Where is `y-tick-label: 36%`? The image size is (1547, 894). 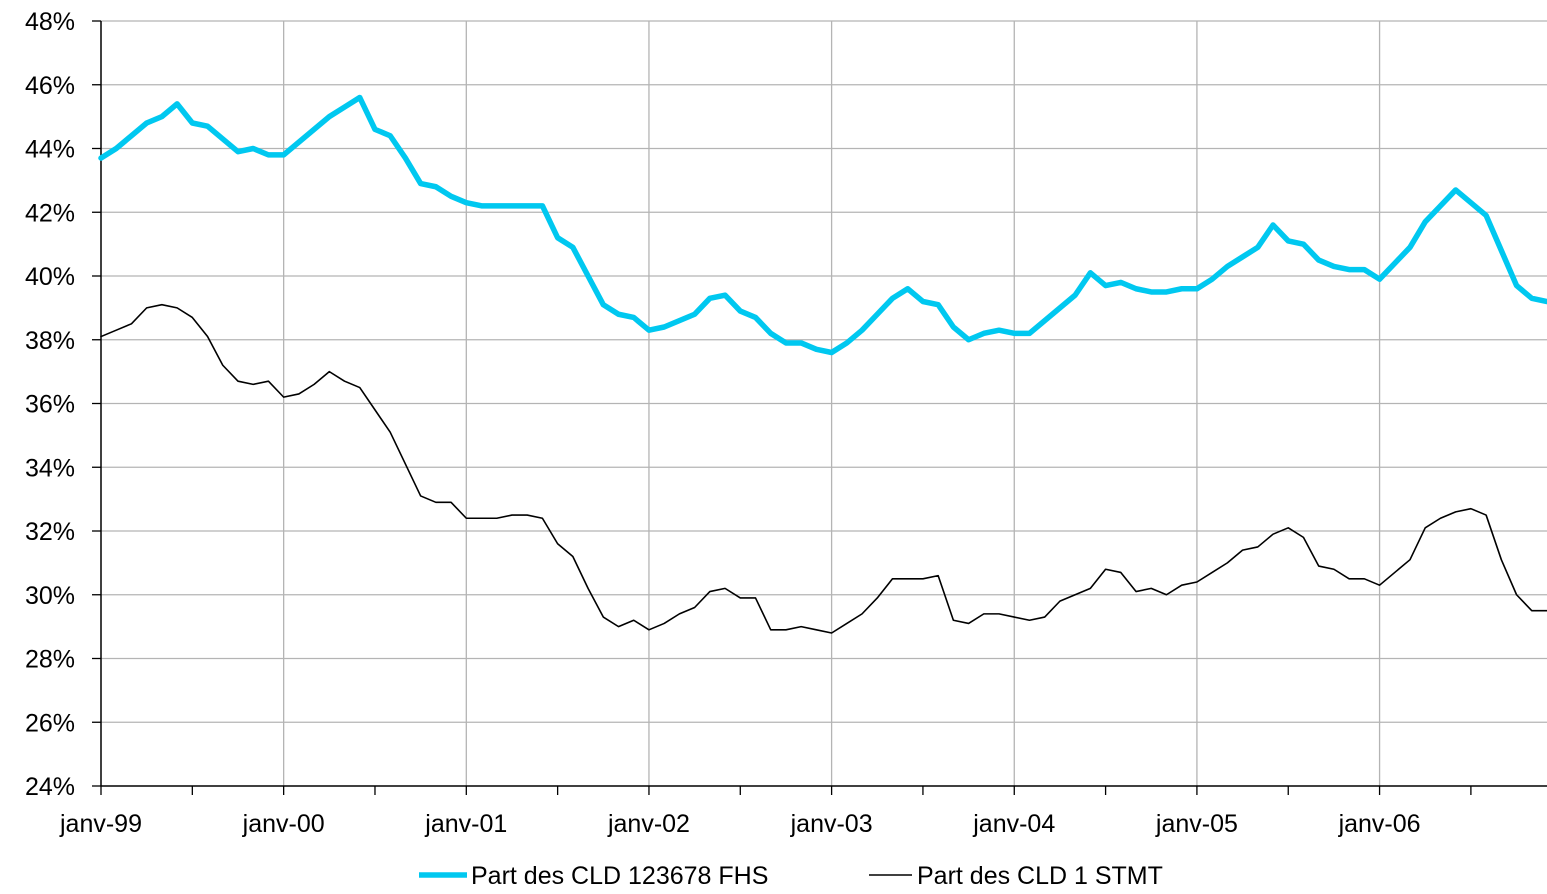
y-tick-label: 36% is located at coordinates (50, 405).